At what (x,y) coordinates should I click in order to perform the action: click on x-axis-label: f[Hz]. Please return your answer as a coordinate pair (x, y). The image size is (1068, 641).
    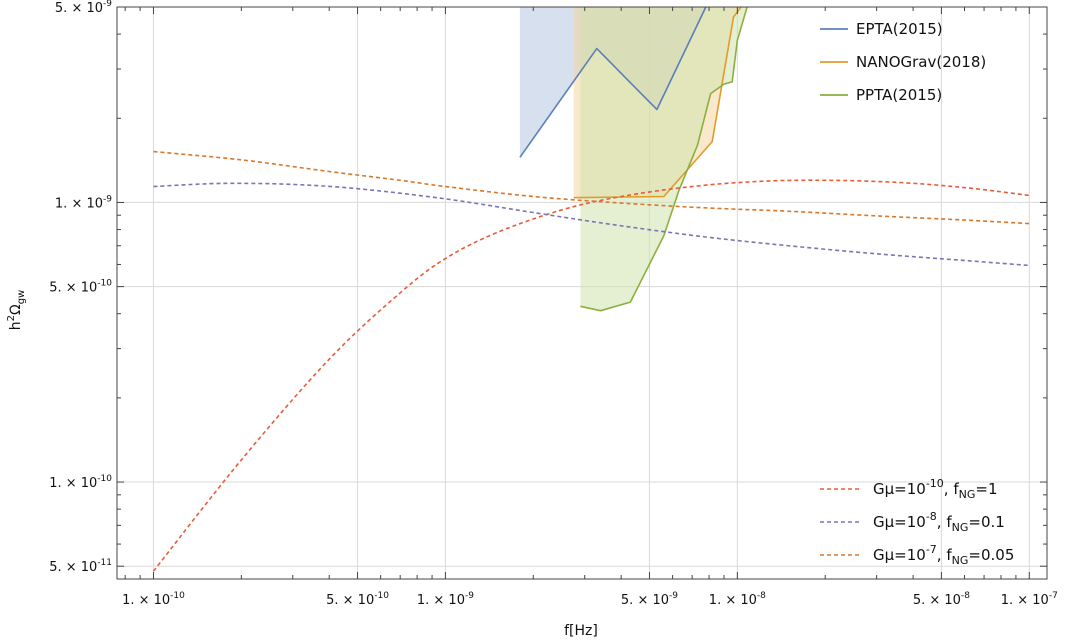
    Looking at the image, I should click on (581, 631).